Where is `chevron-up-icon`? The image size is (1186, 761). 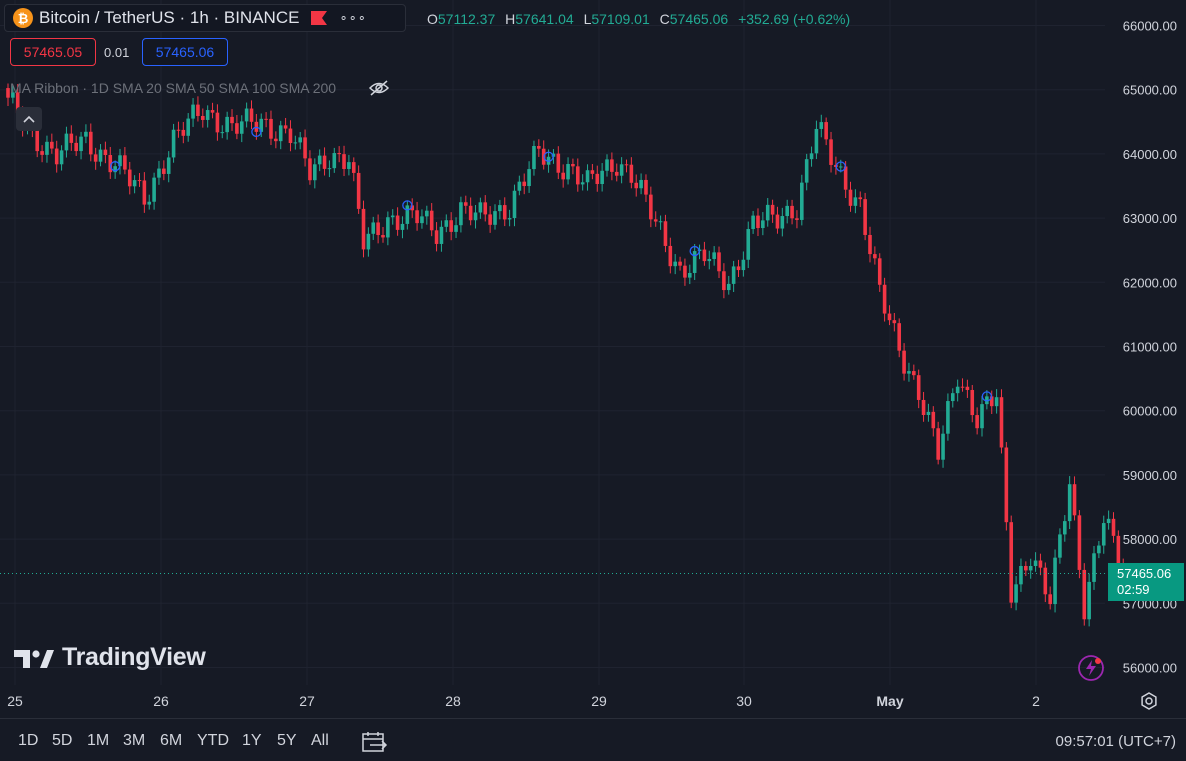
chevron-up-icon is located at coordinates (29, 119).